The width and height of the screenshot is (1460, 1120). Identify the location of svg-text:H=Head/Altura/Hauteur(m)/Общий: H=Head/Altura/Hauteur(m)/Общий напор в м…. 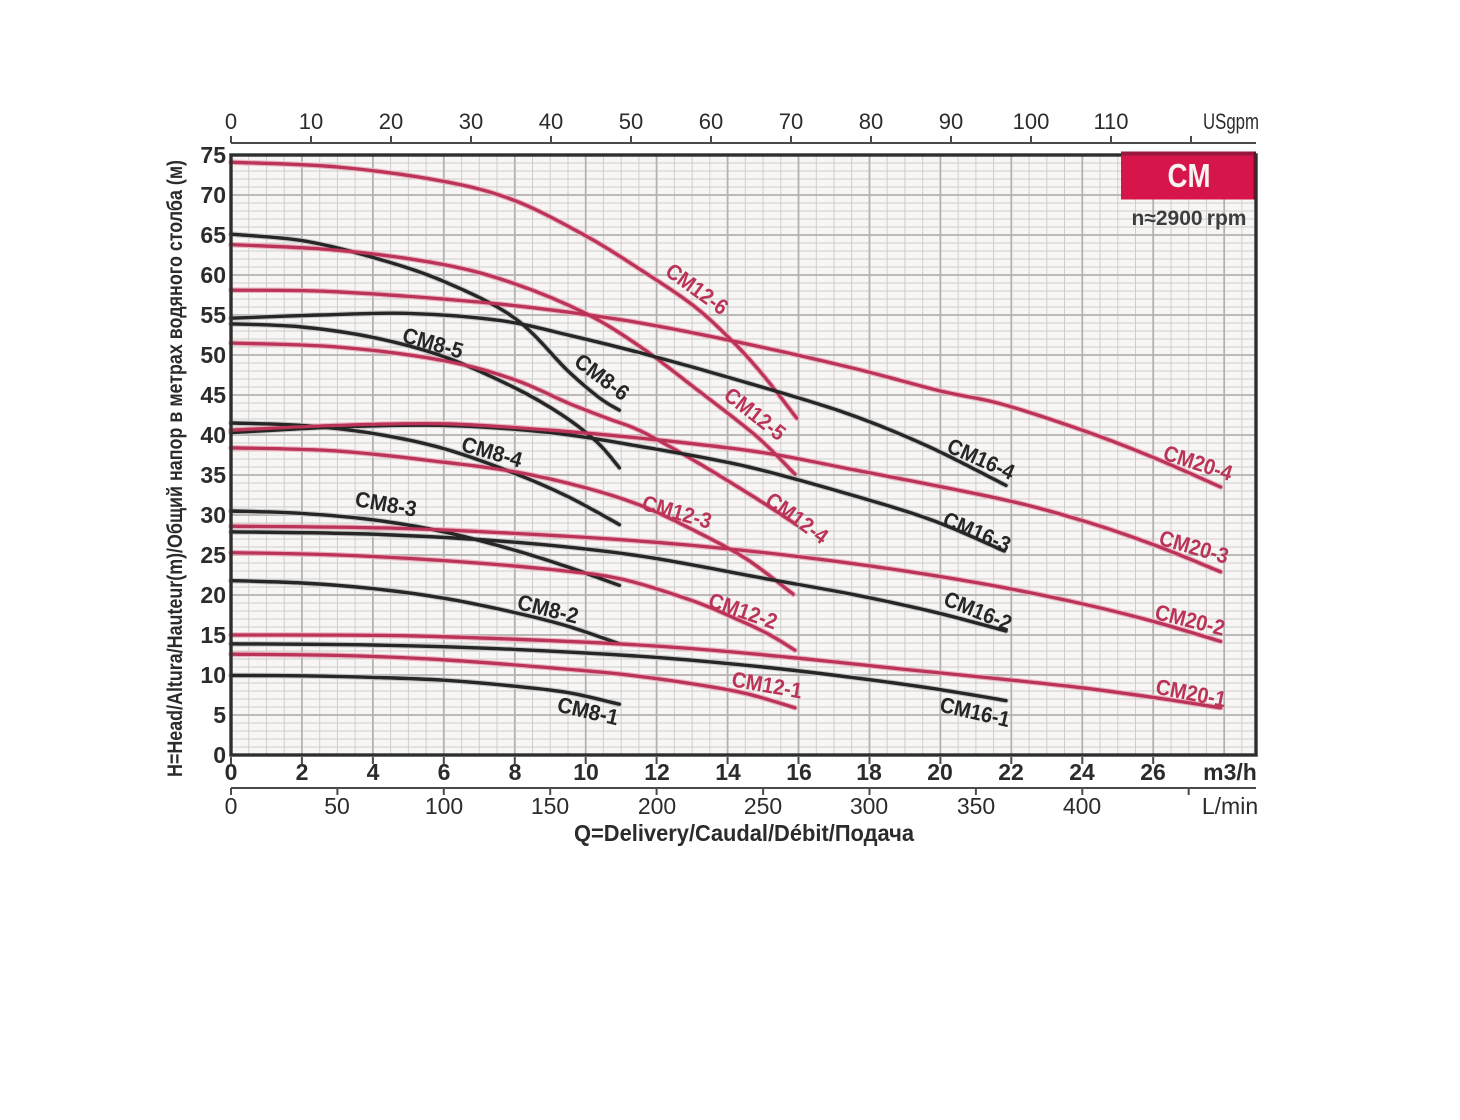
(175, 468).